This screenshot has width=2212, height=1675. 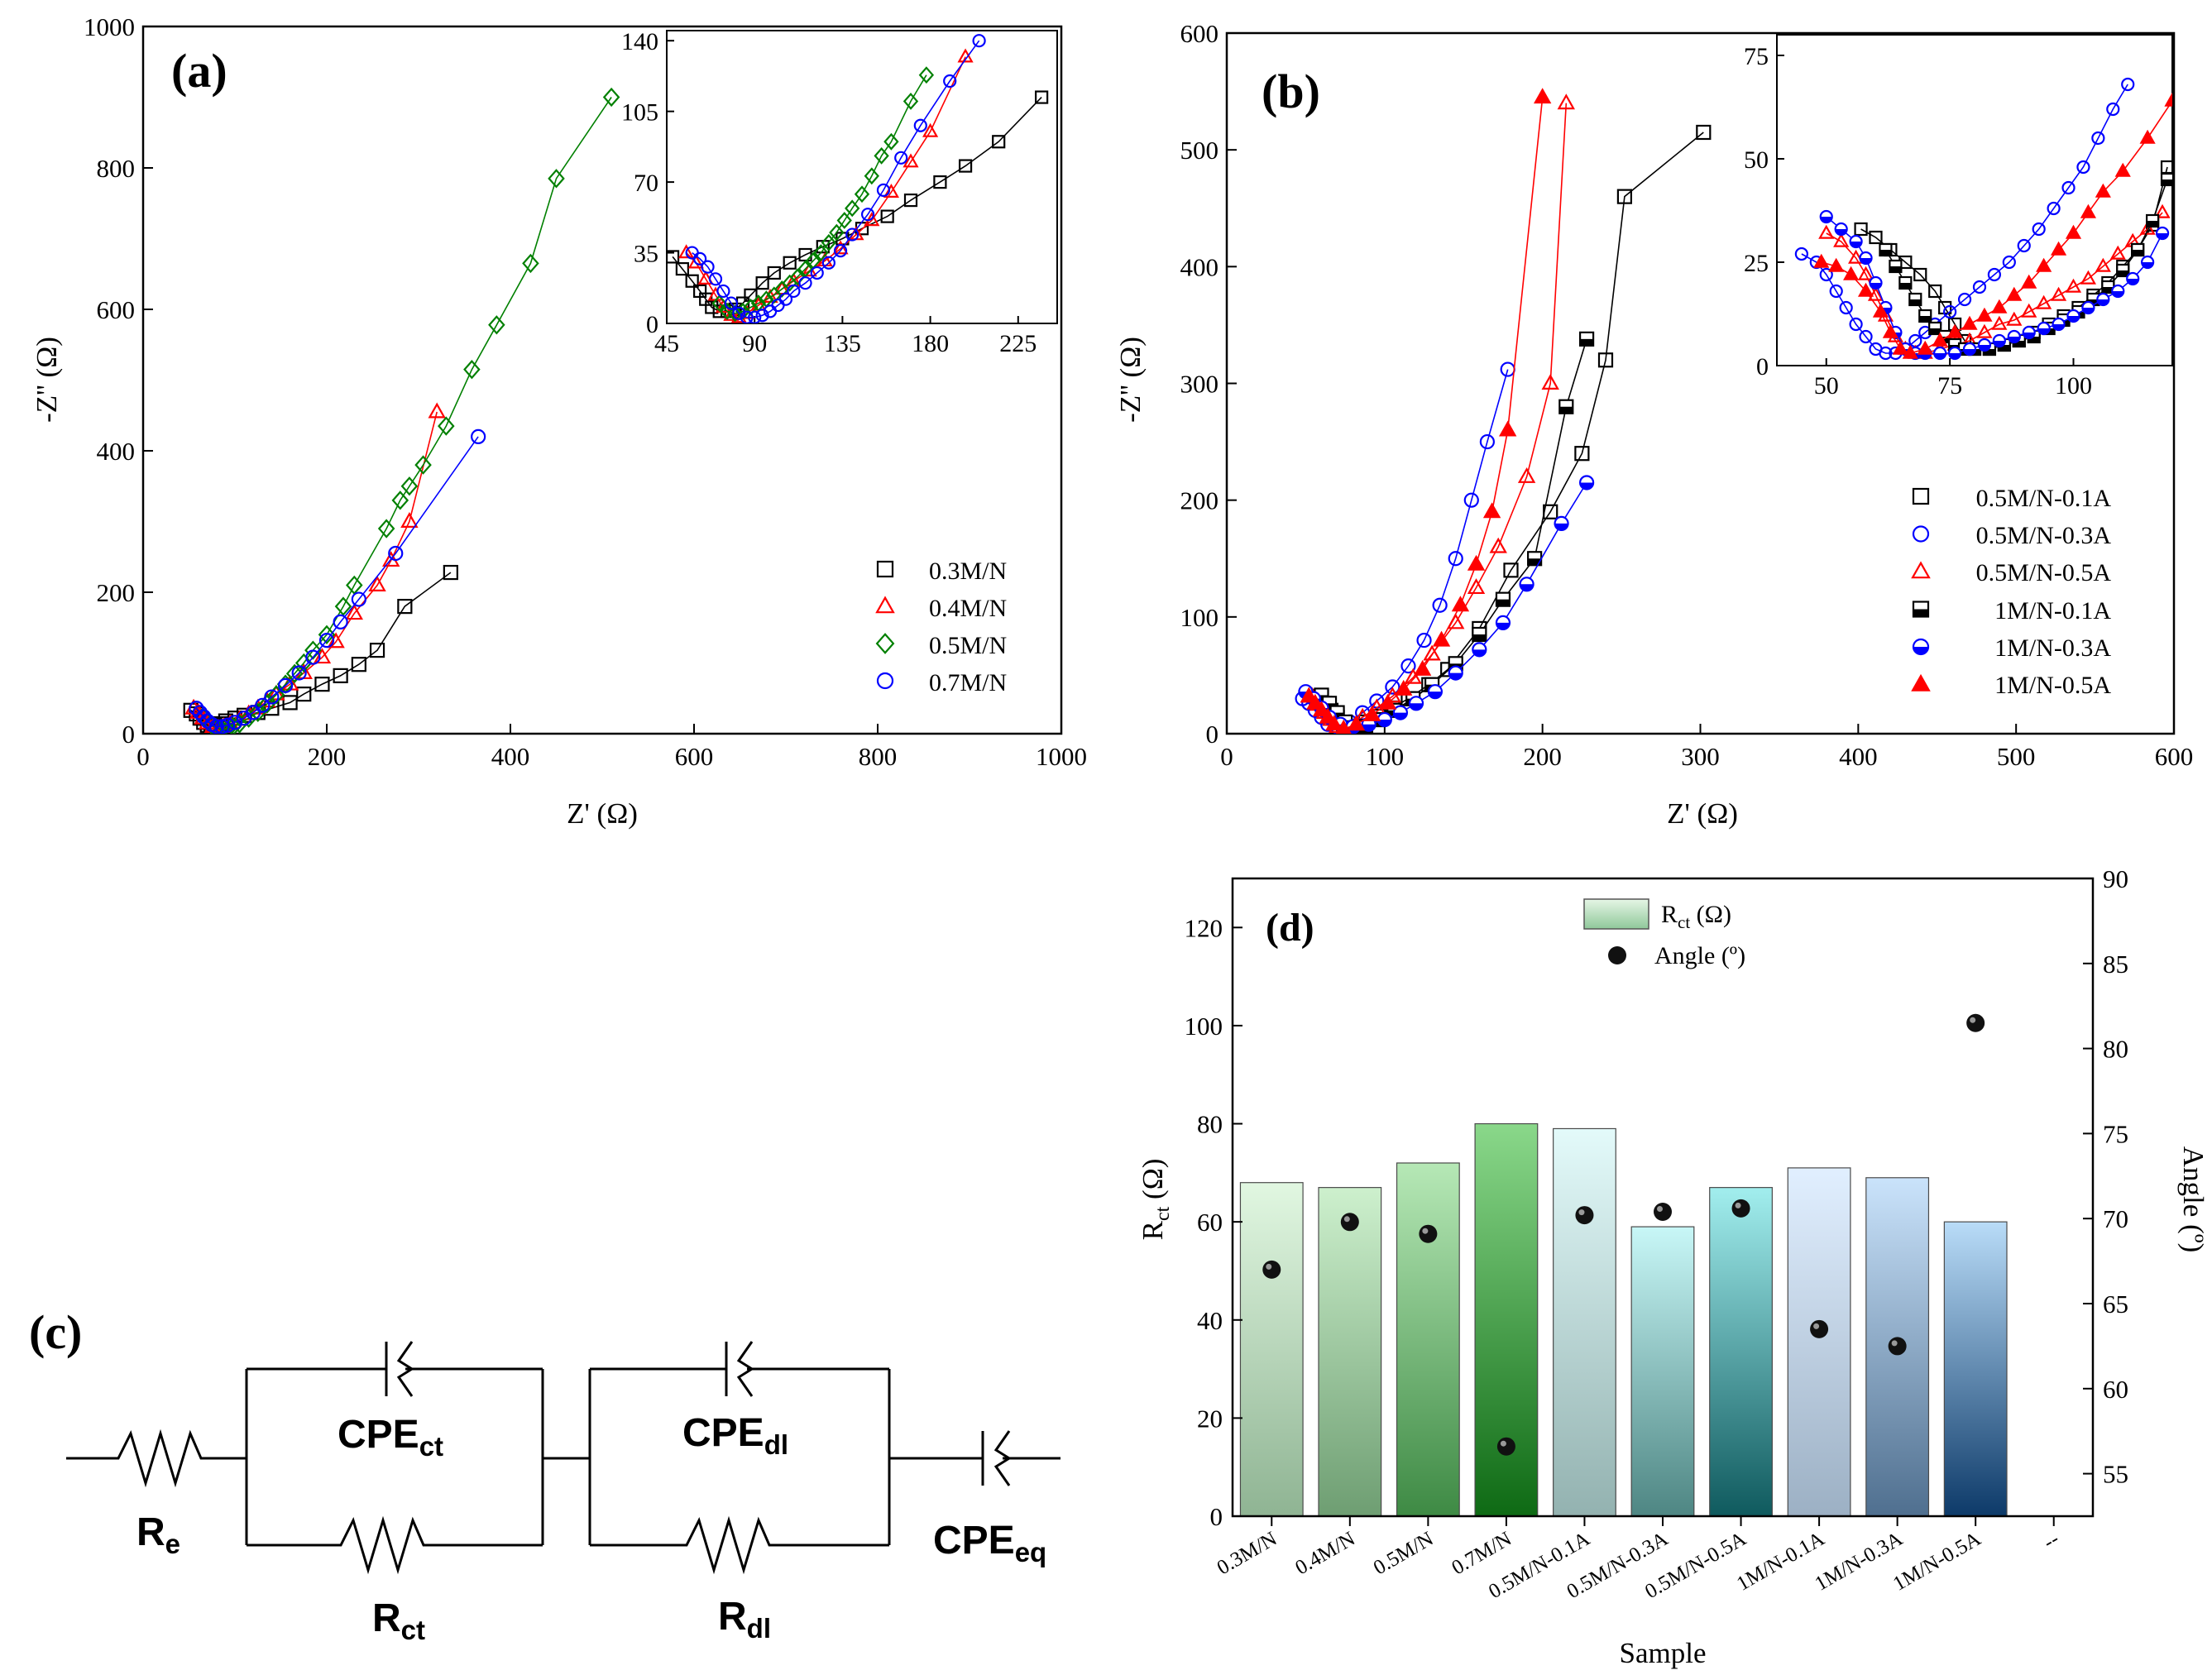 I want to click on label-re-main: R, so click(x=150, y=1532).